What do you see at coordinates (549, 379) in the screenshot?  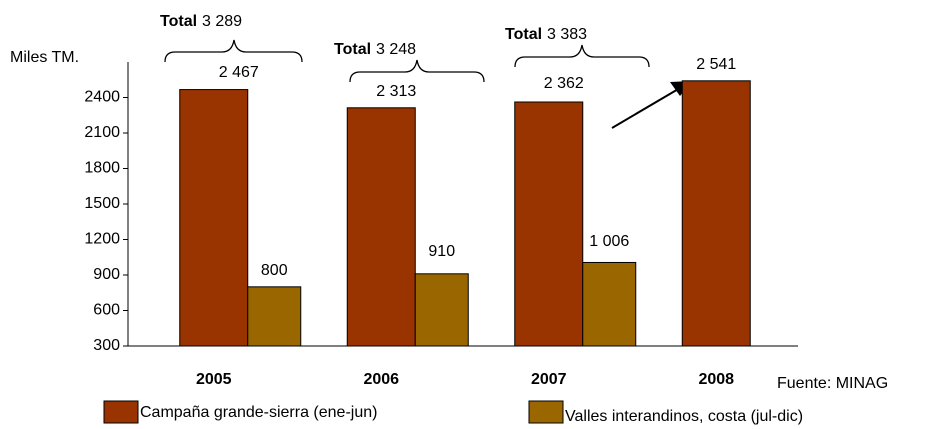 I see `x-tick-label: 2007` at bounding box center [549, 379].